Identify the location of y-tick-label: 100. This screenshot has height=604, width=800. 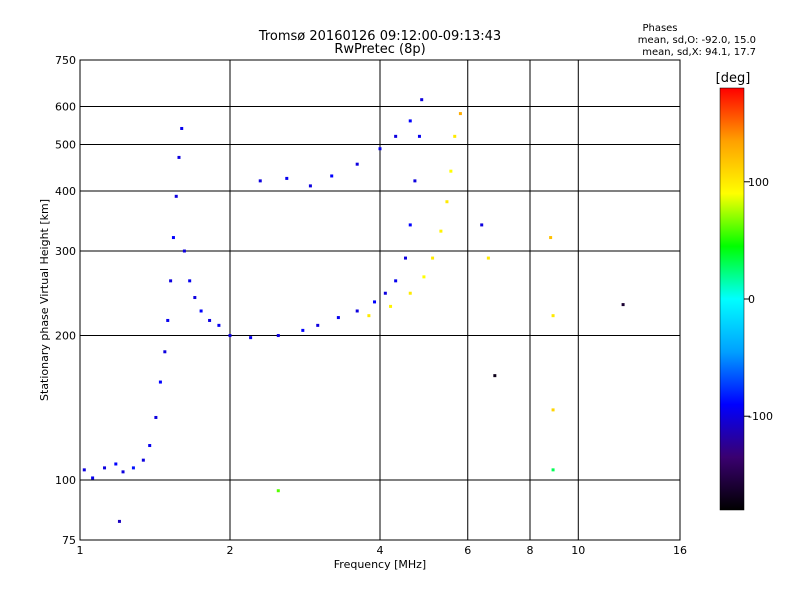
(65, 480).